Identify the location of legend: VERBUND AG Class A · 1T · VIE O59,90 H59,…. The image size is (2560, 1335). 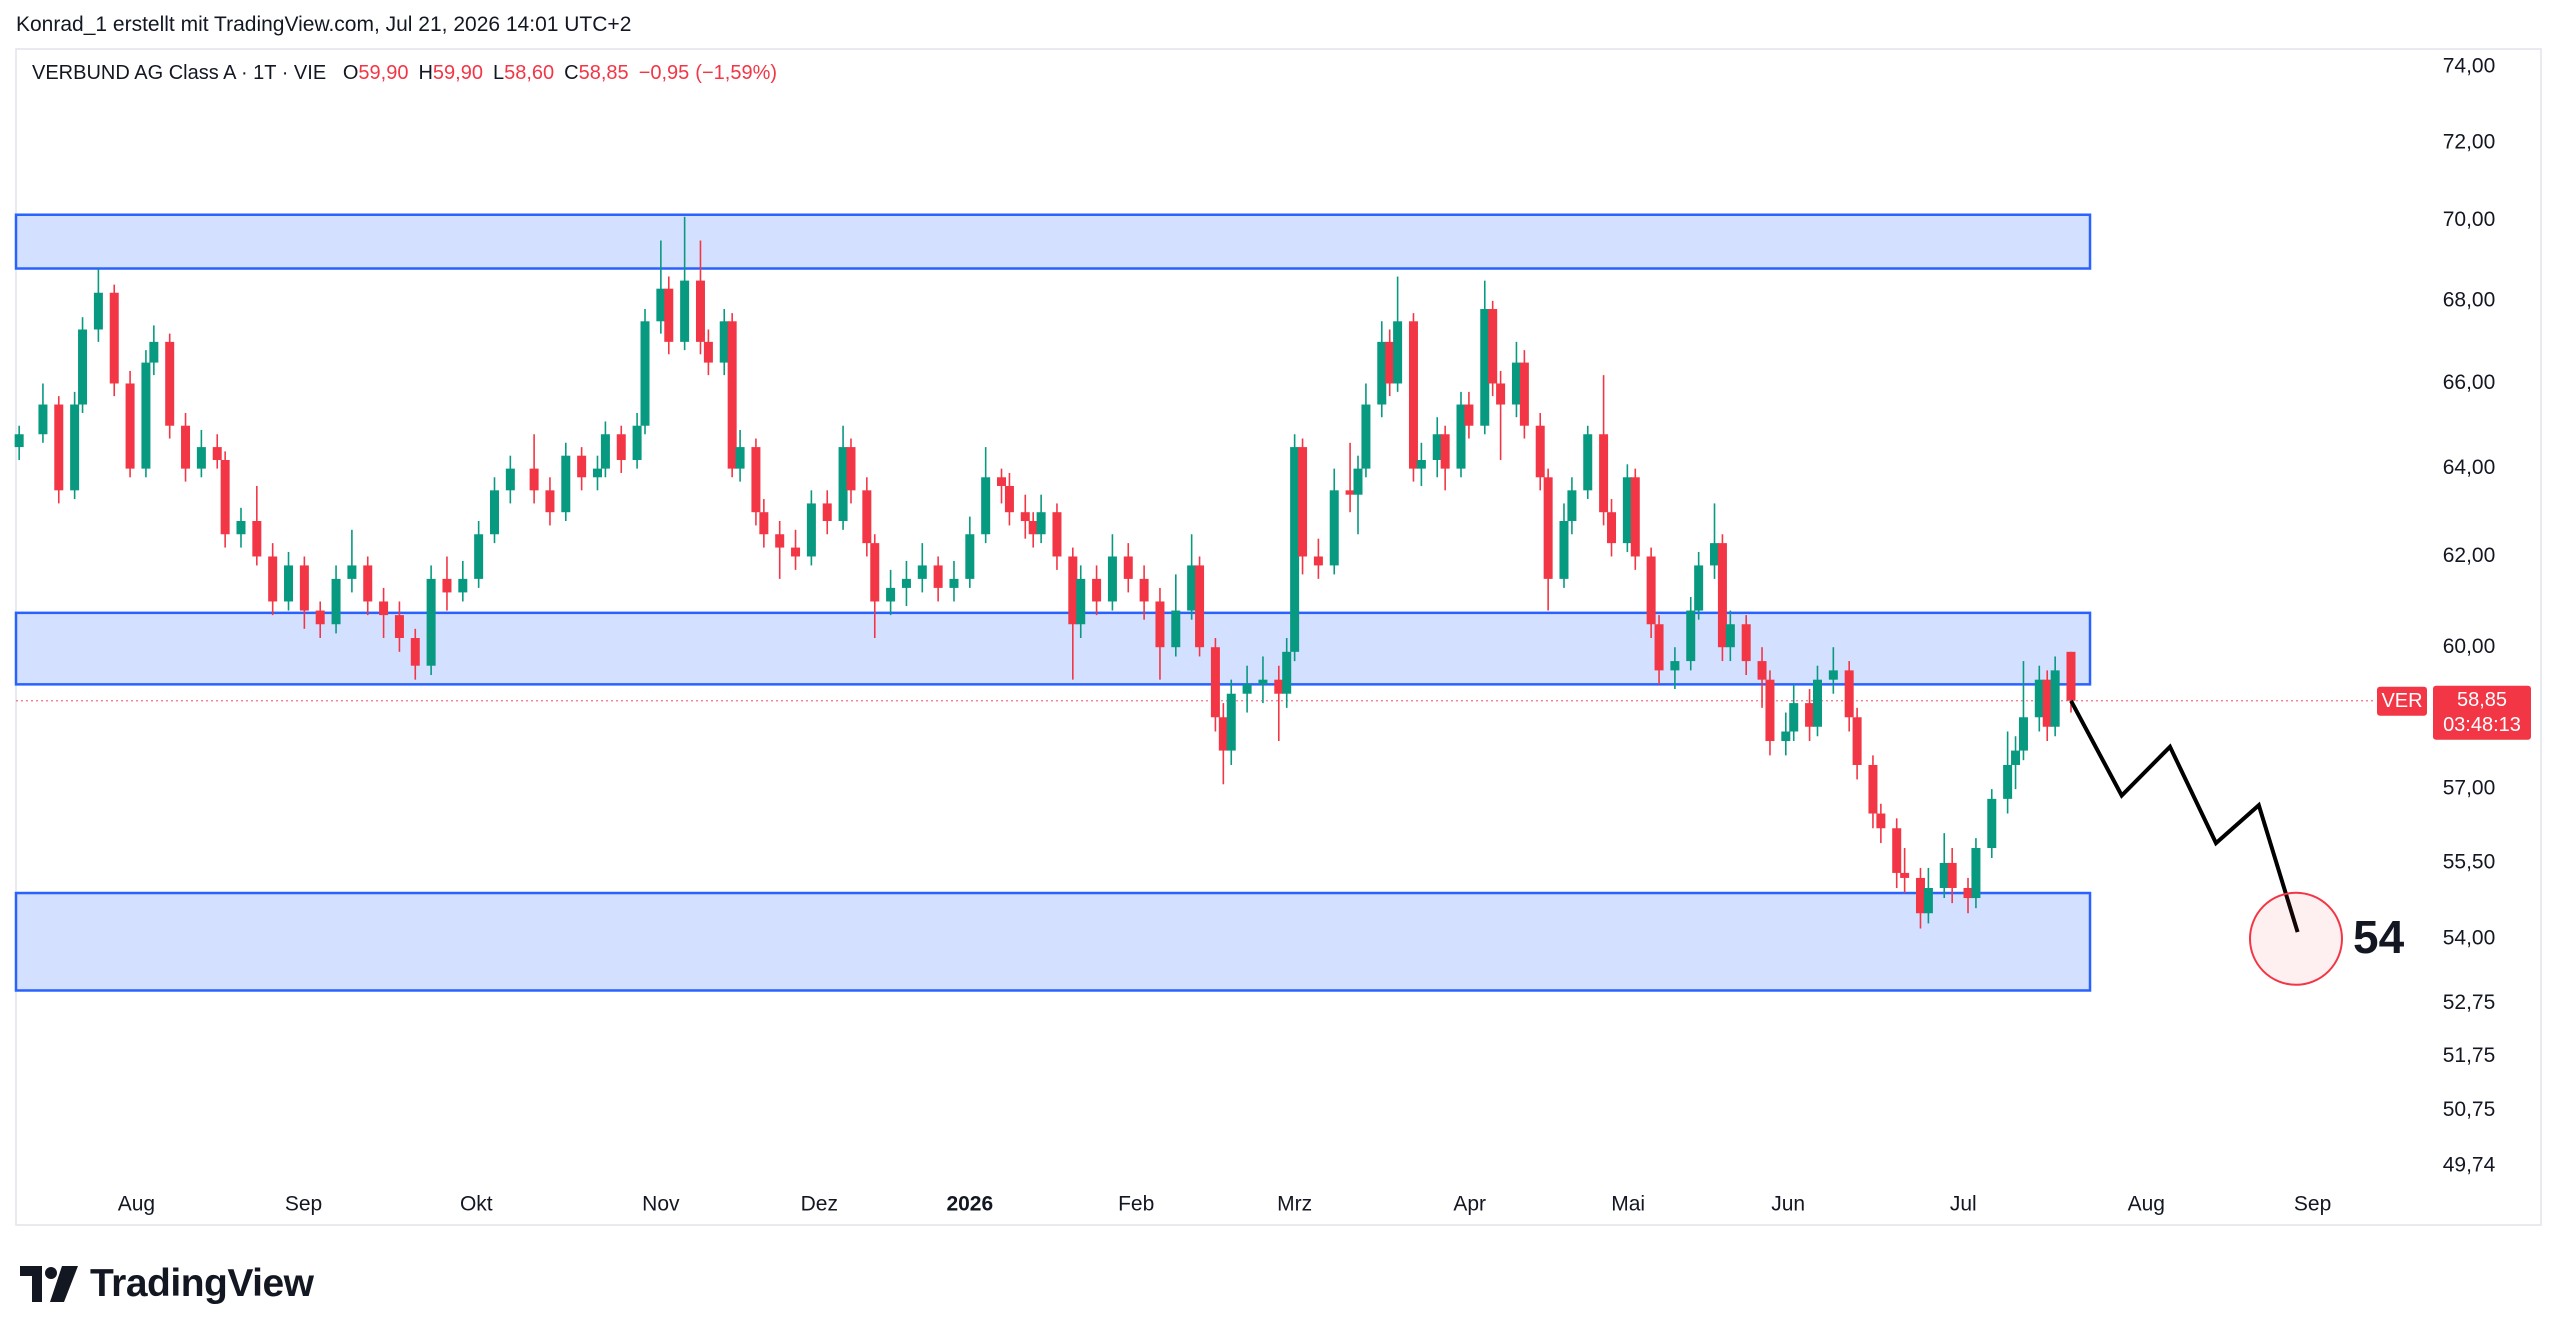
(409, 73).